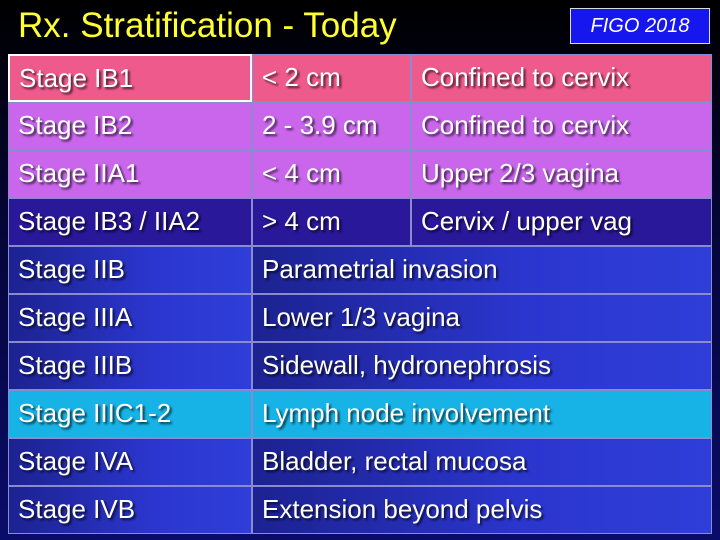 This screenshot has width=720, height=540. What do you see at coordinates (331, 126) in the screenshot?
I see `description-cell: 2 - 3.9 cm` at bounding box center [331, 126].